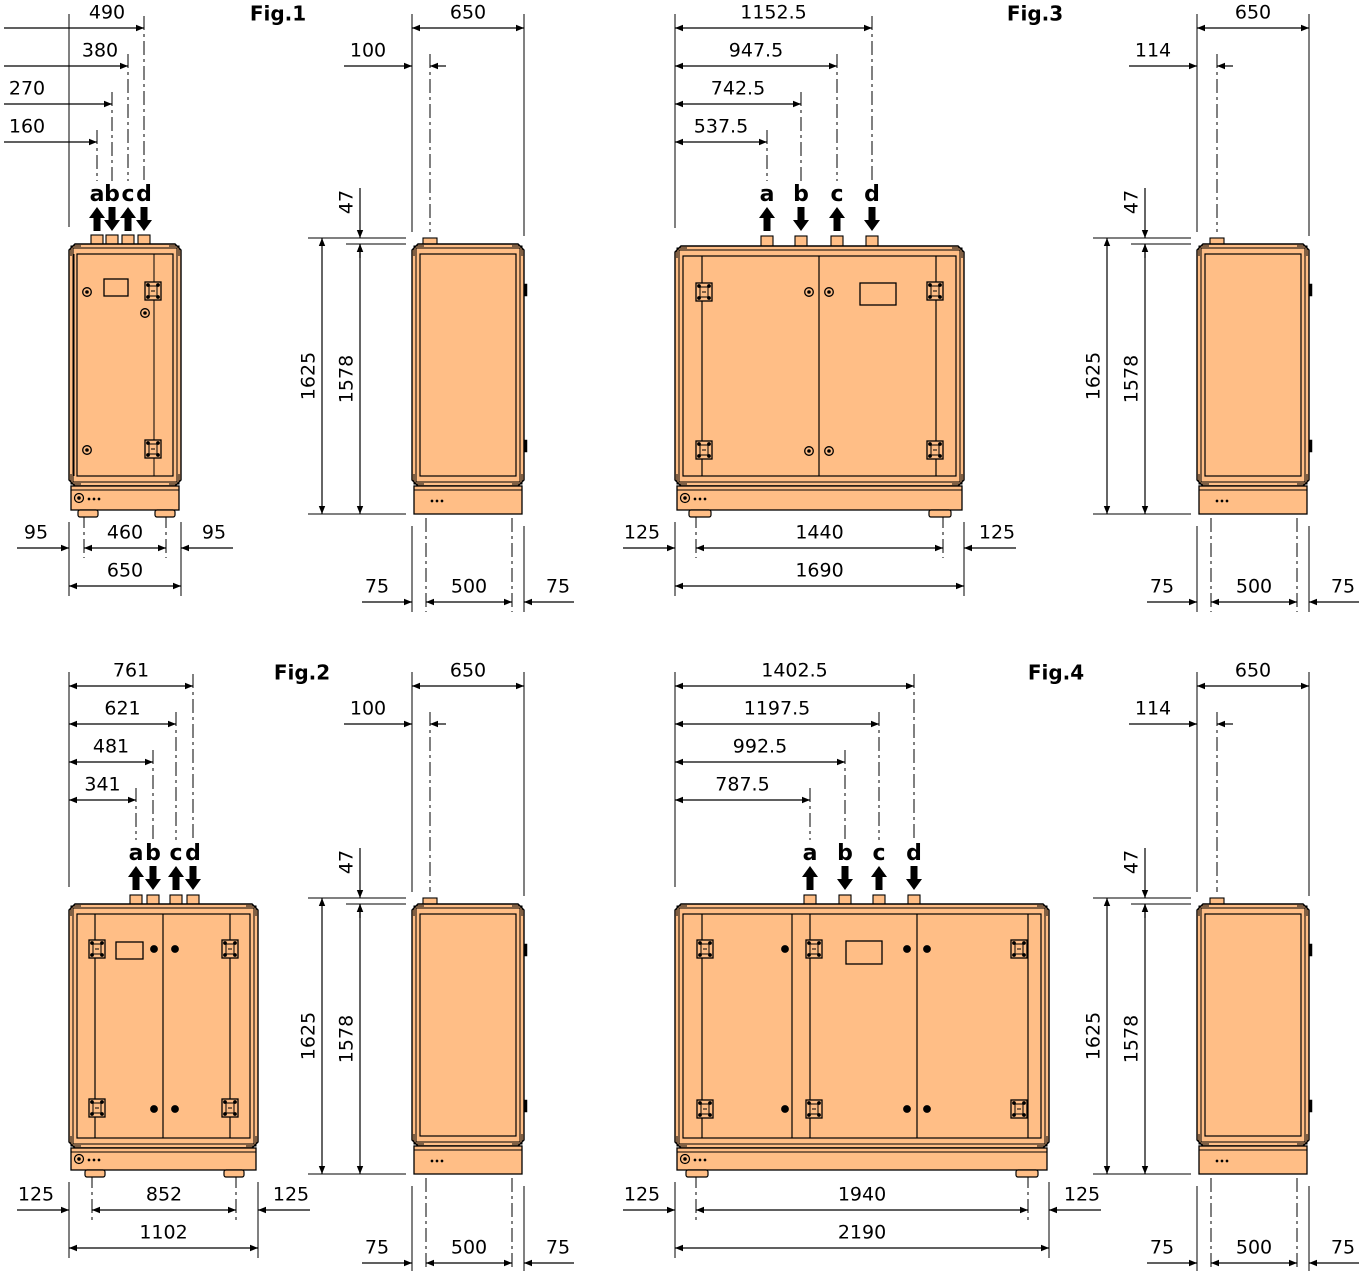 This screenshot has height=1276, width=1367. I want to click on panel-edge, so click(468, 365).